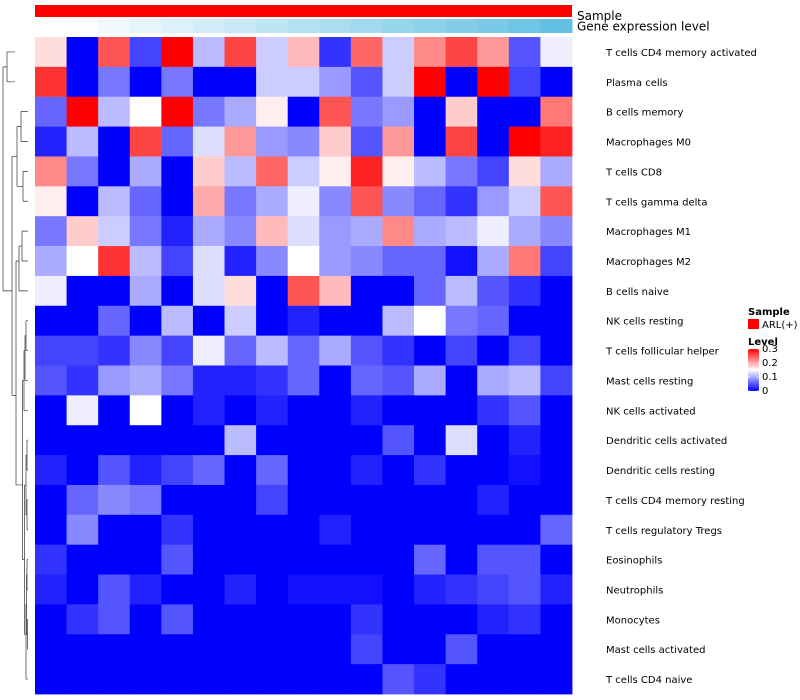 This screenshot has height=700, width=800. Describe the element at coordinates (675, 501) in the screenshot. I see `row-label: T cells CD4 memory resting` at that location.